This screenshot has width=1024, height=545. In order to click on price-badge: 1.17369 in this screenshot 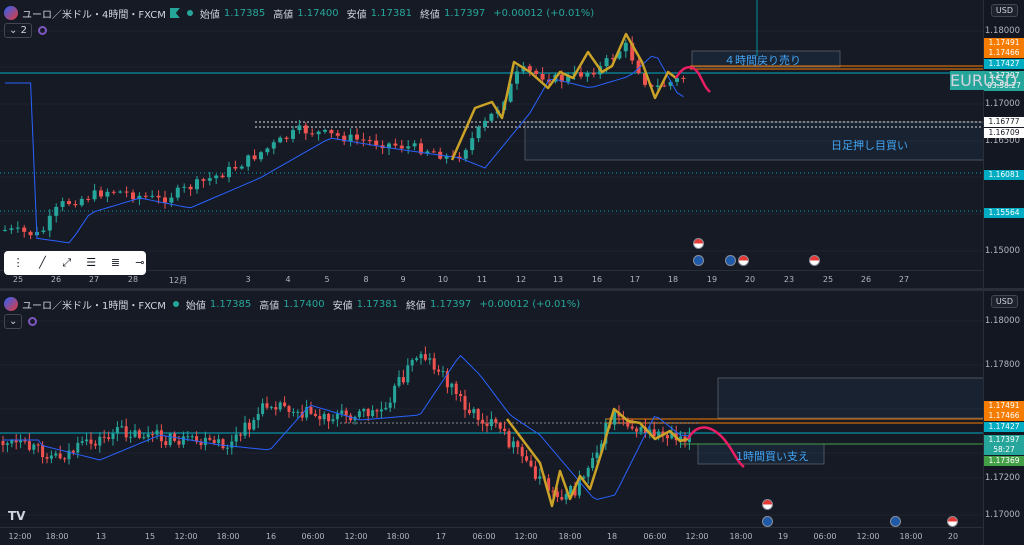, I will do `click(1004, 461)`.